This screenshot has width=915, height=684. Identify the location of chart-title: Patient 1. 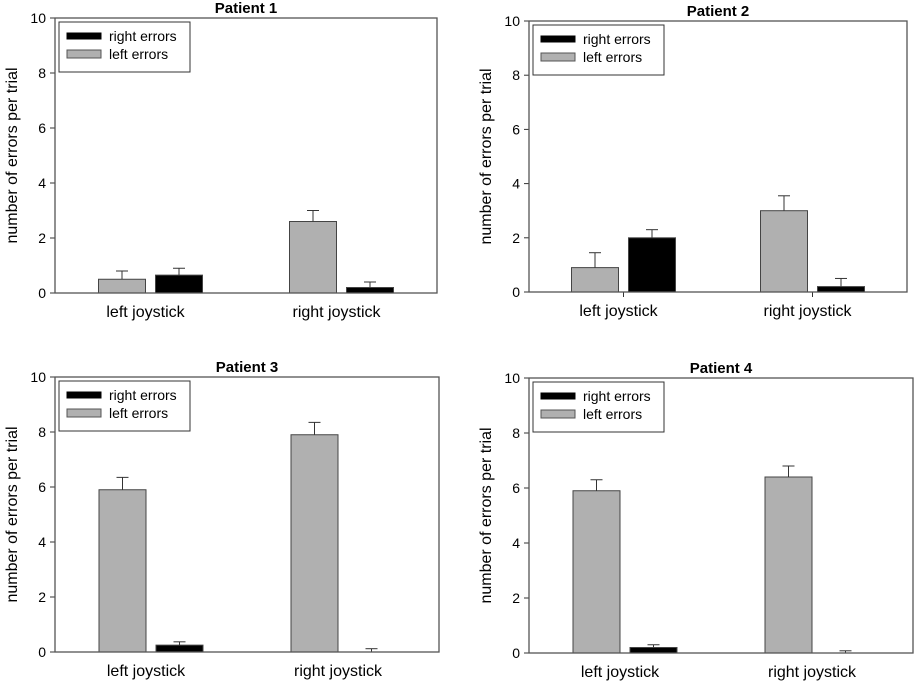
(246, 8).